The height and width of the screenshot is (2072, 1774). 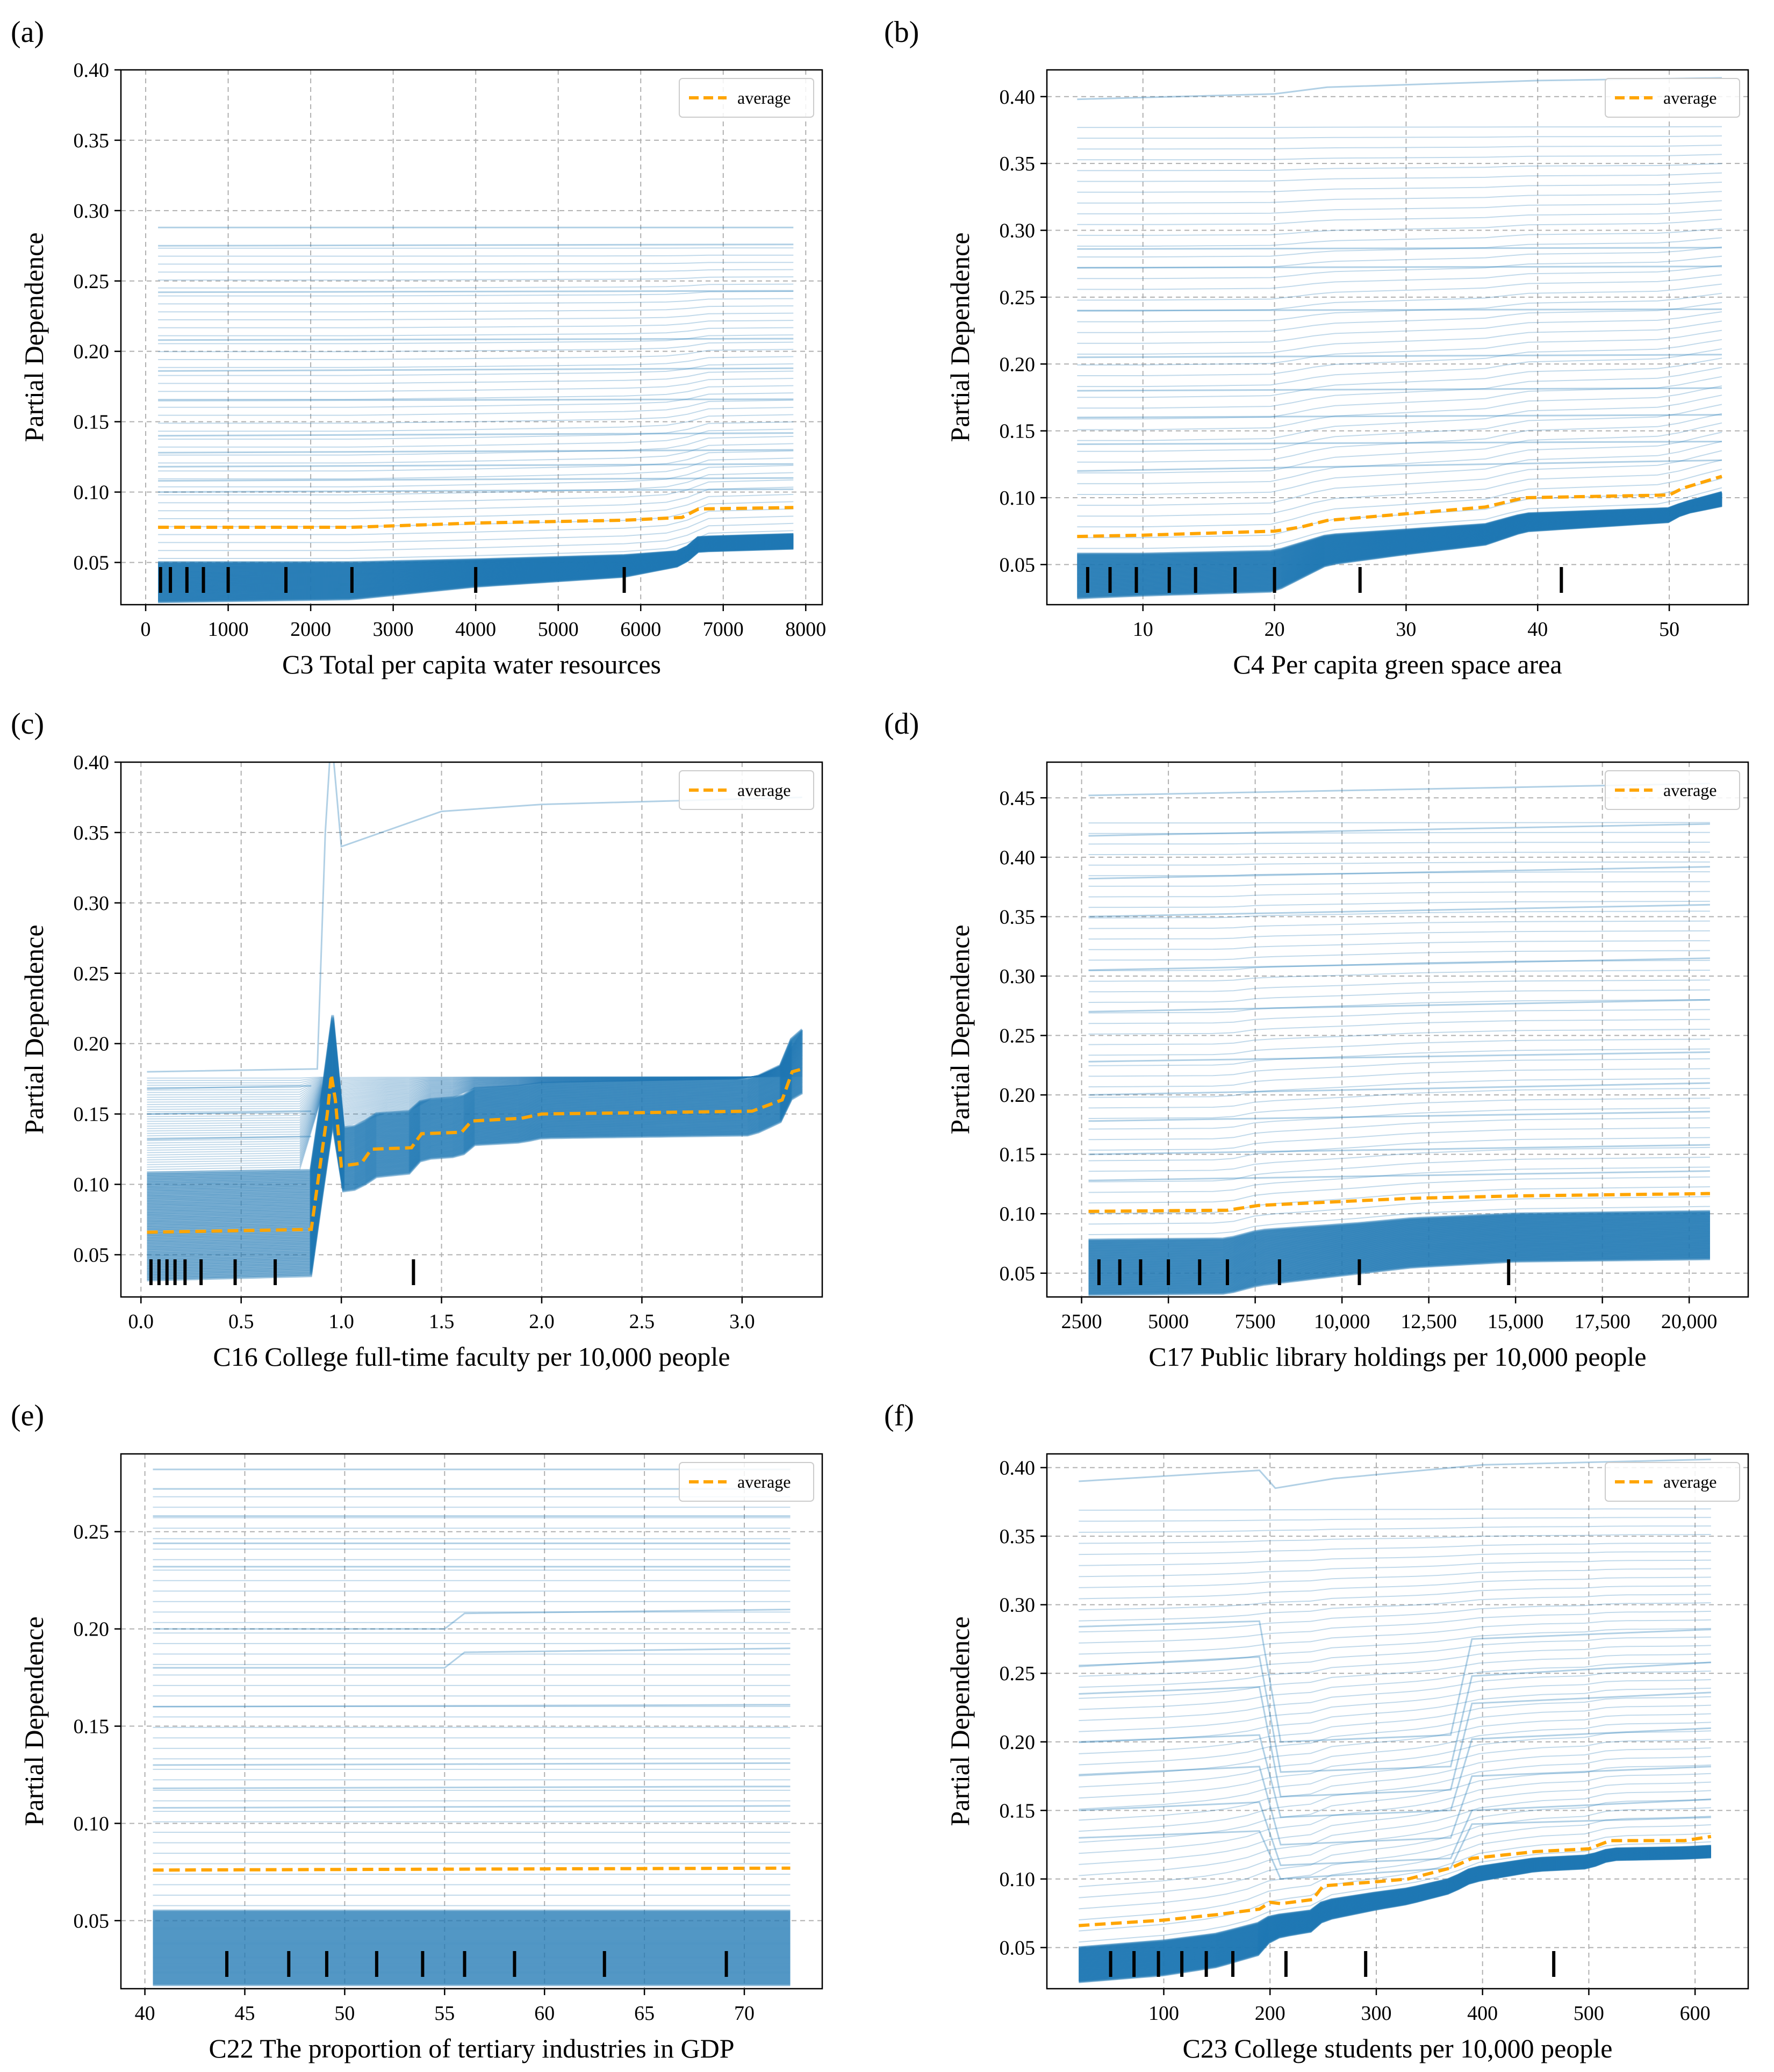 What do you see at coordinates (1429, 1321) in the screenshot?
I see `x-tick-label: 12,500` at bounding box center [1429, 1321].